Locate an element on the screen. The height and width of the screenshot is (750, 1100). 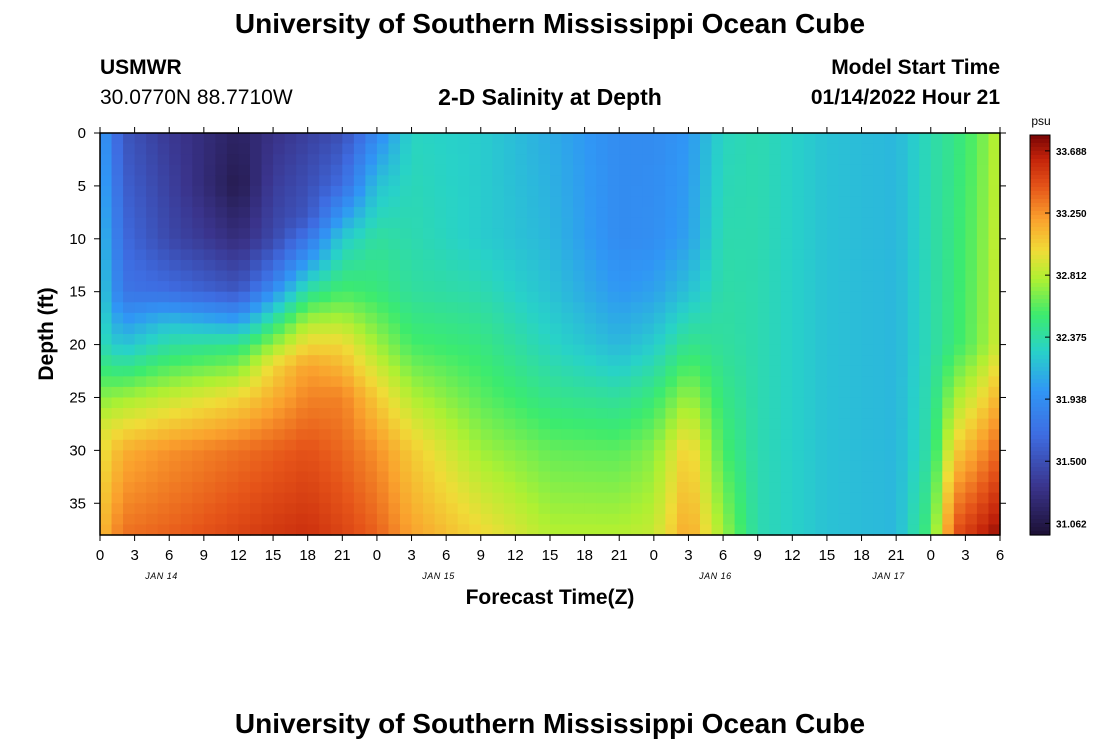
y-tick-label: 5 is located at coordinates (82, 186).